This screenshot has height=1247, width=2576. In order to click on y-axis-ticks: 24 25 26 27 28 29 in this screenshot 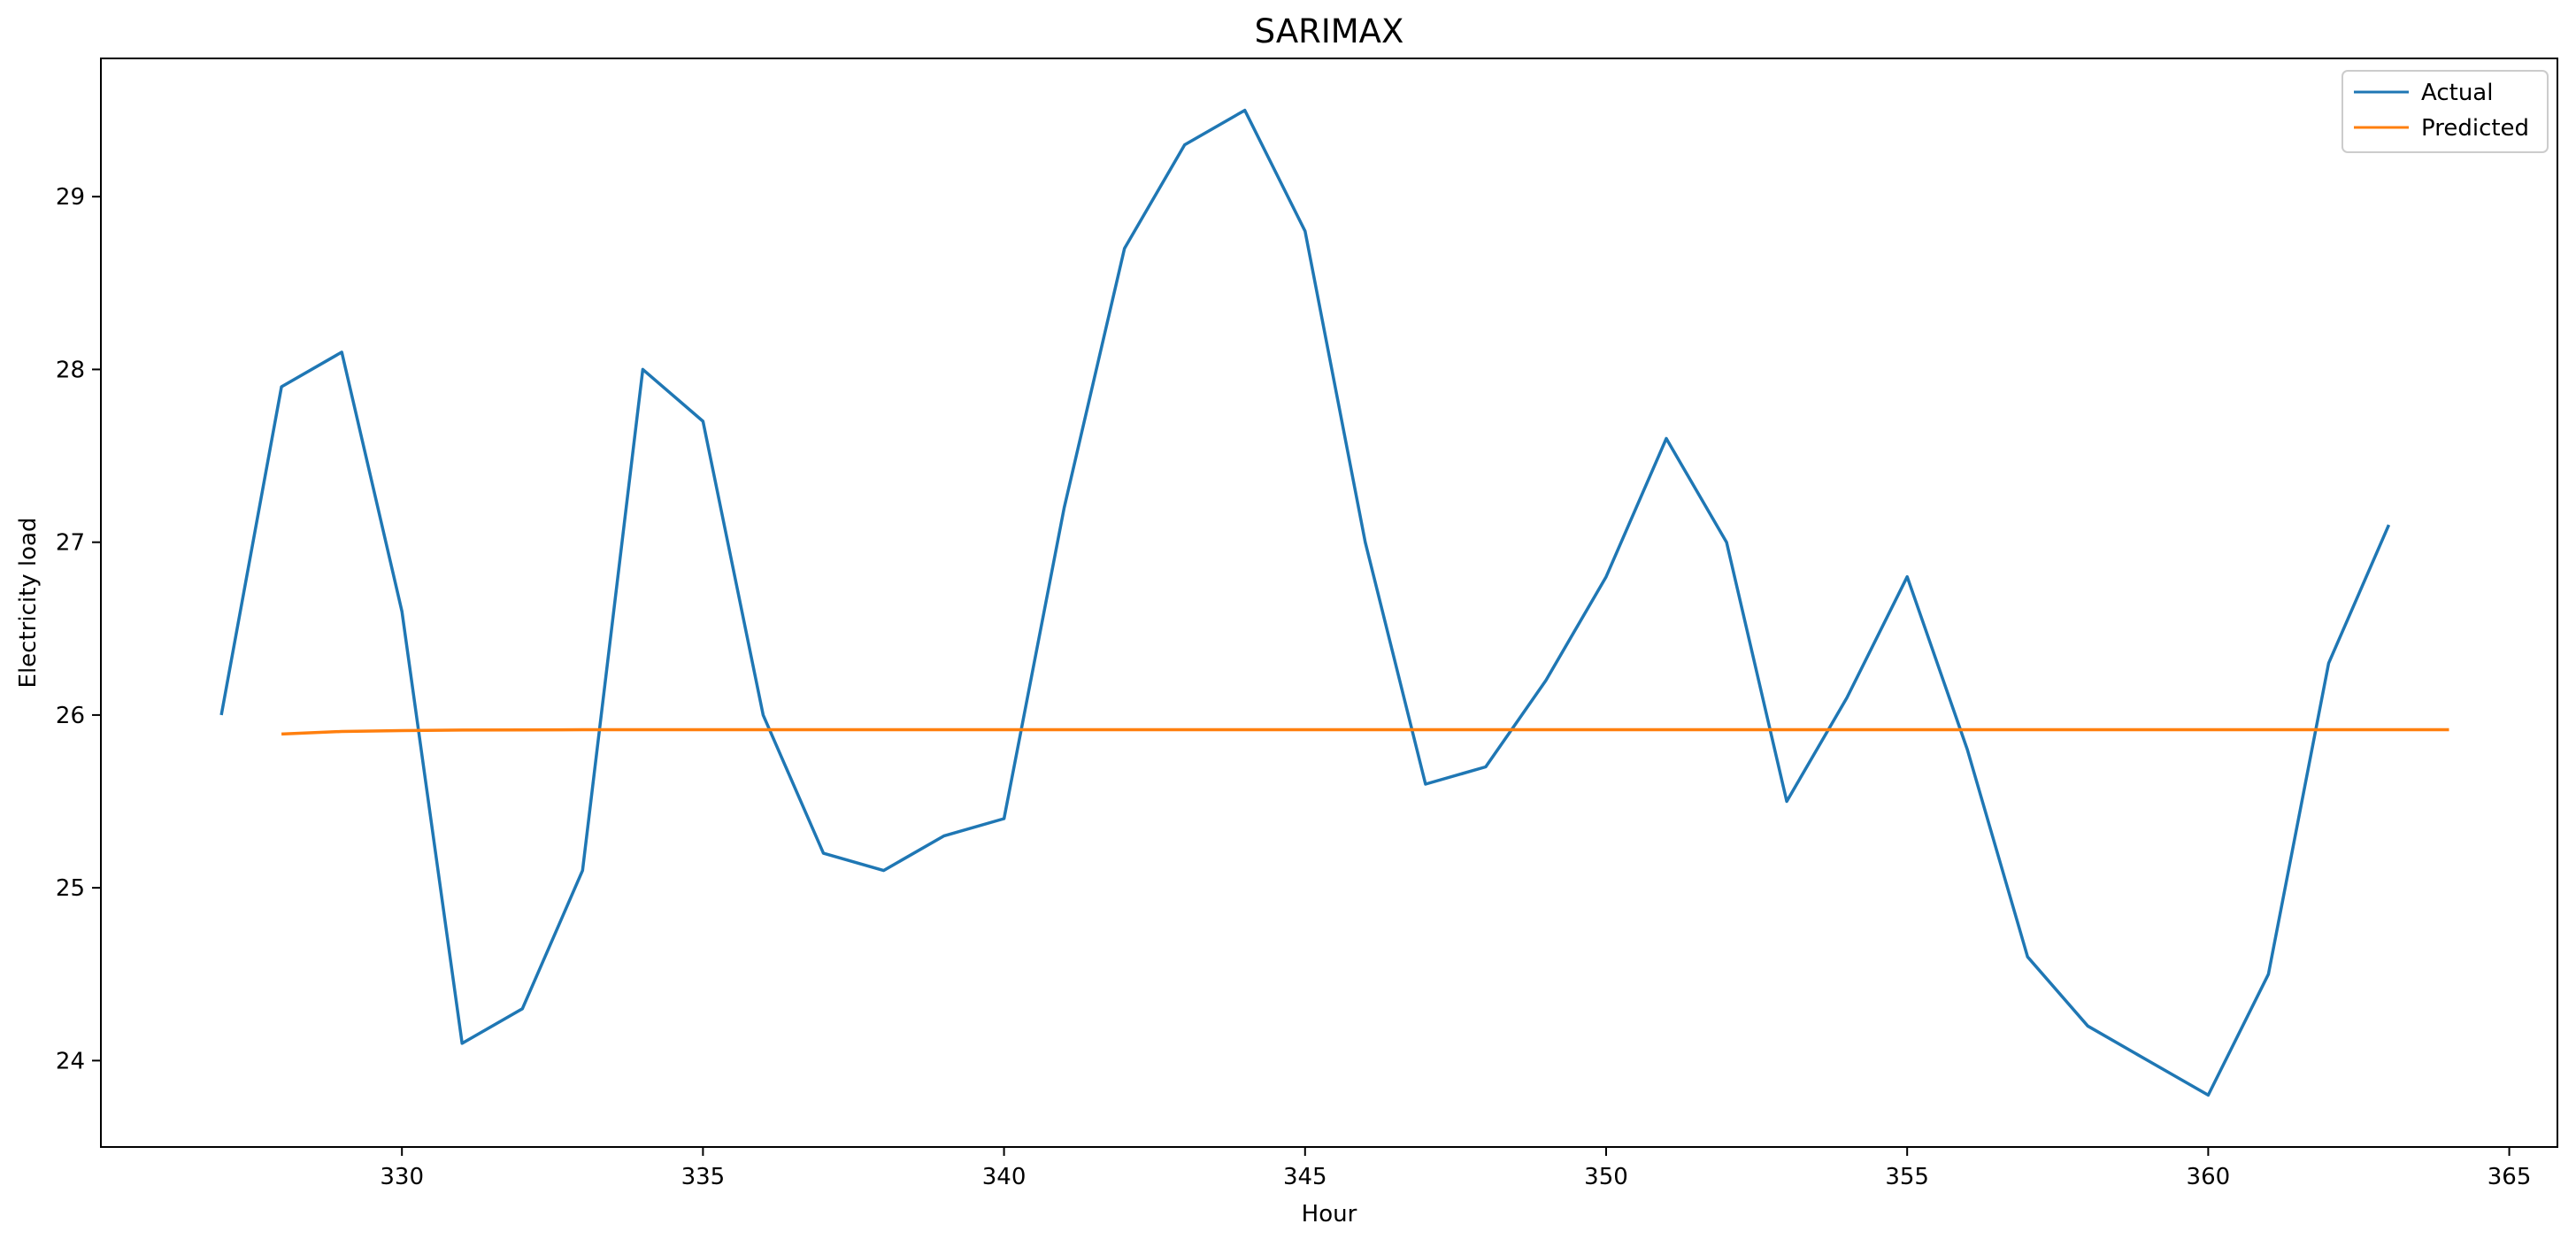, I will do `click(78, 629)`.